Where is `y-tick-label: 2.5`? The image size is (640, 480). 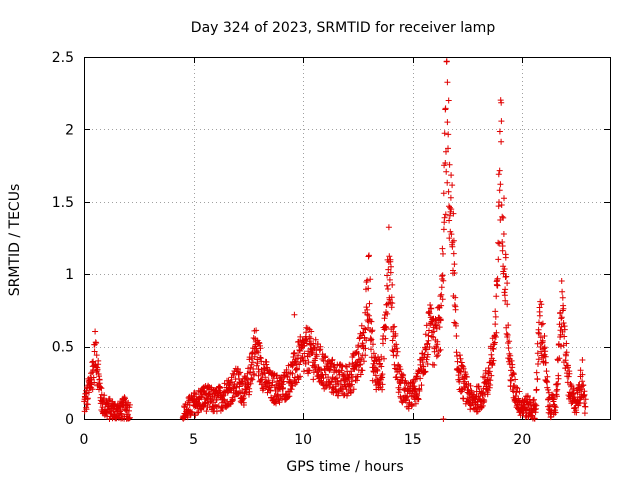
y-tick-label: 2.5 is located at coordinates (63, 58).